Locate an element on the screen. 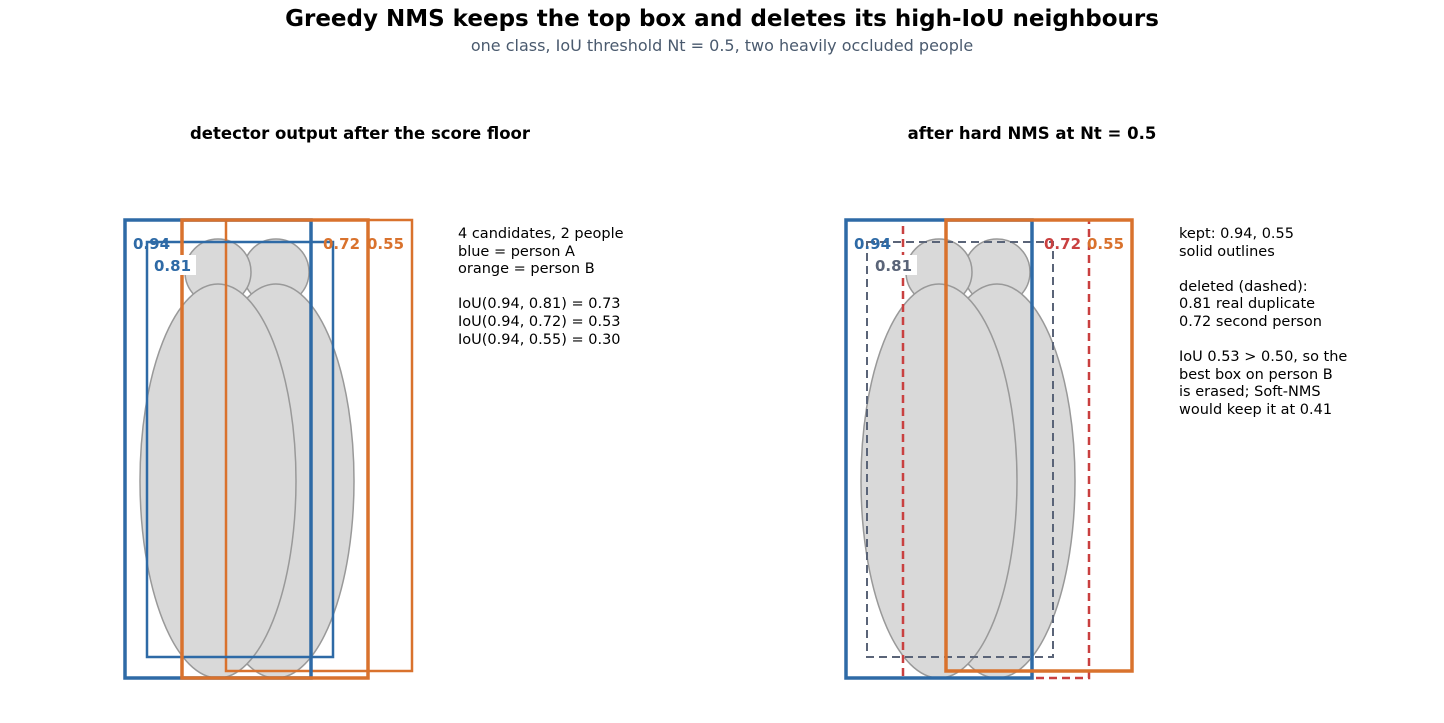  note-line: blue = person A is located at coordinates (516, 251).